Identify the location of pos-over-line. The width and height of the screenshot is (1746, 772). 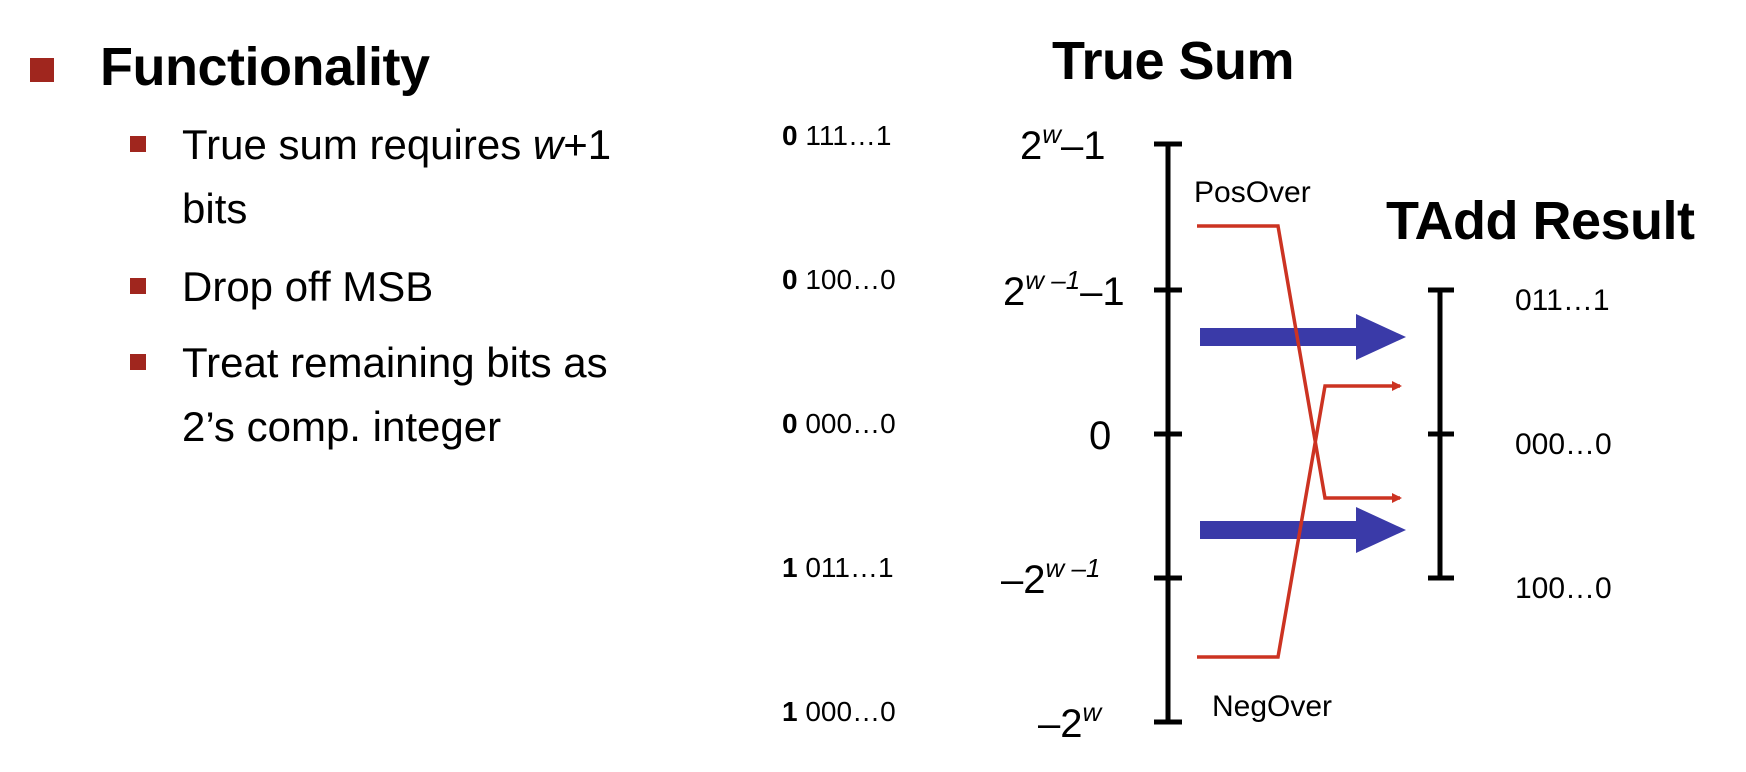
(1299, 363).